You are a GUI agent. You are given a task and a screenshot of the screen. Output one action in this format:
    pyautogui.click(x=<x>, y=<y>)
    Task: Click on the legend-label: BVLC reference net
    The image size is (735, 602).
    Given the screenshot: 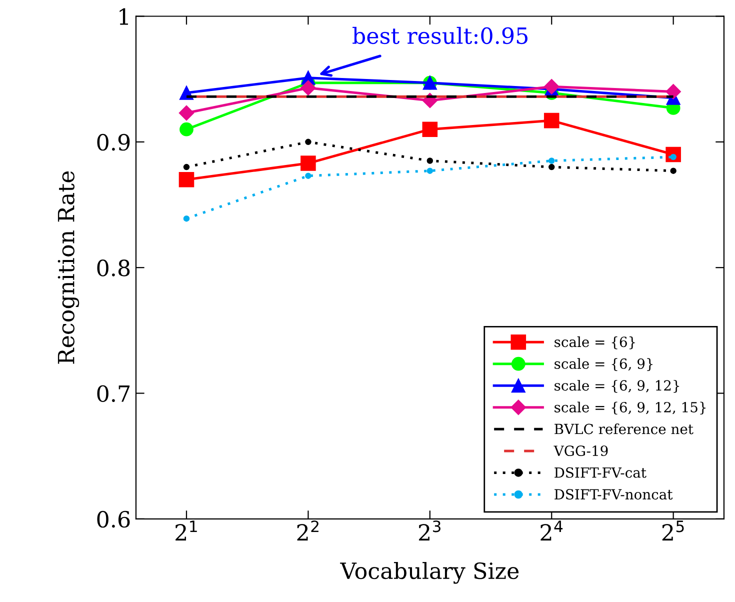 What is the action you would take?
    pyautogui.click(x=624, y=428)
    